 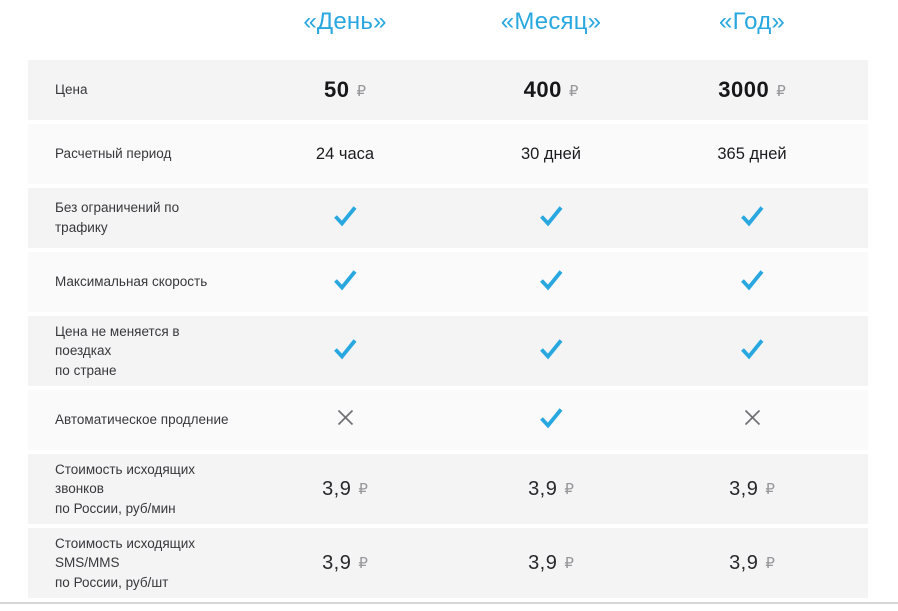 I want to click on row-label: Без ограничений по трафику, so click(x=117, y=217).